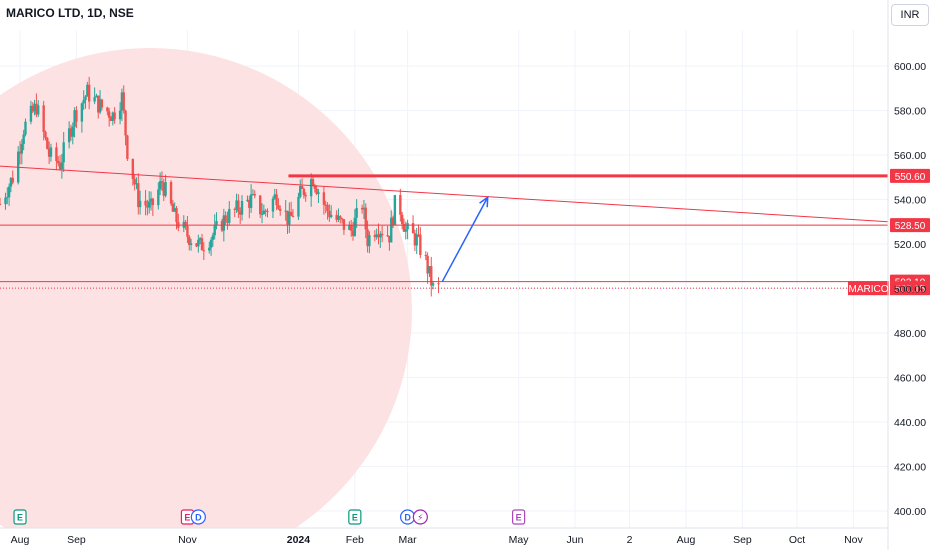 The image size is (932, 555). I want to click on y-tick-label: 460.00, so click(910, 379).